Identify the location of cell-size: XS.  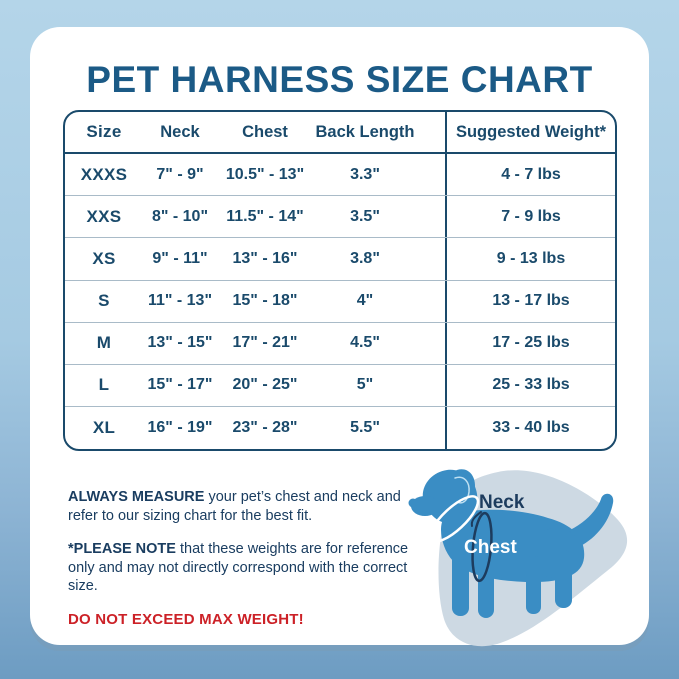
(104, 258).